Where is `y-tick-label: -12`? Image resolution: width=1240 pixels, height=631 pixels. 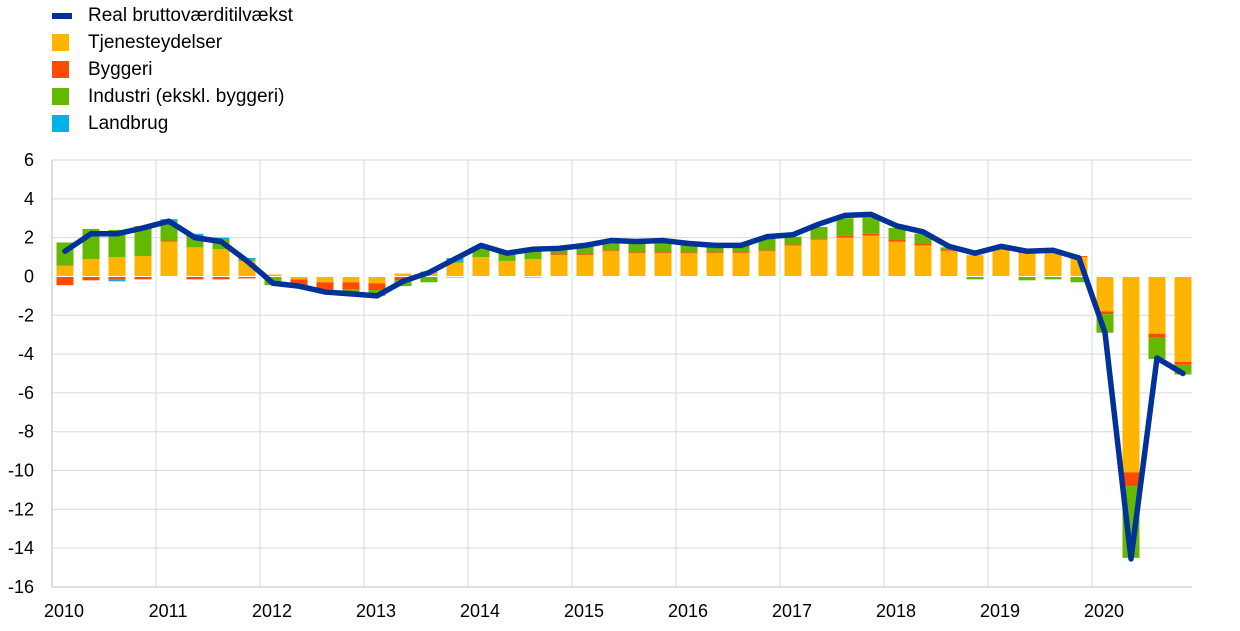 y-tick-label: -12 is located at coordinates (21, 509).